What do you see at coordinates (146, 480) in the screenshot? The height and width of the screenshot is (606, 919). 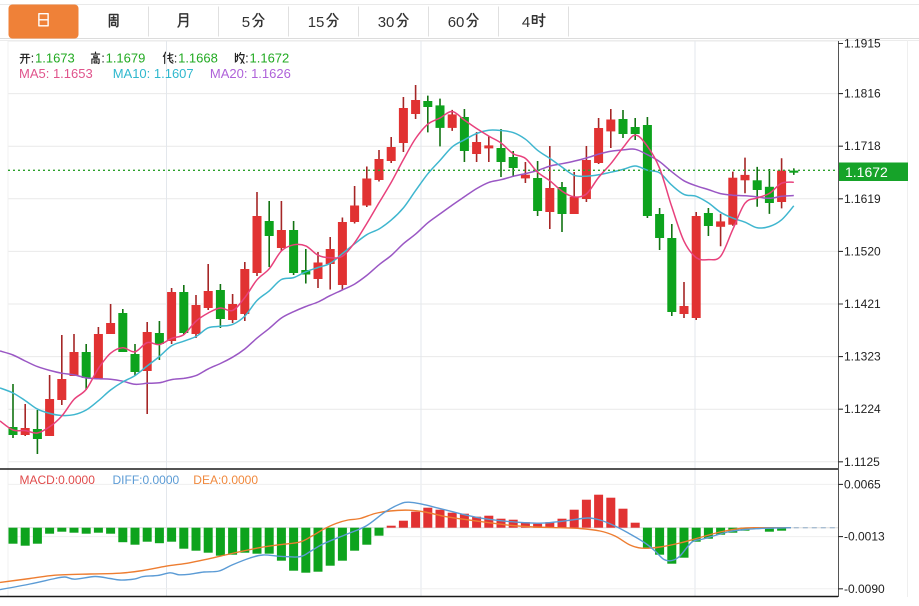 I see `svg-text: DIFF:0.0000` at bounding box center [146, 480].